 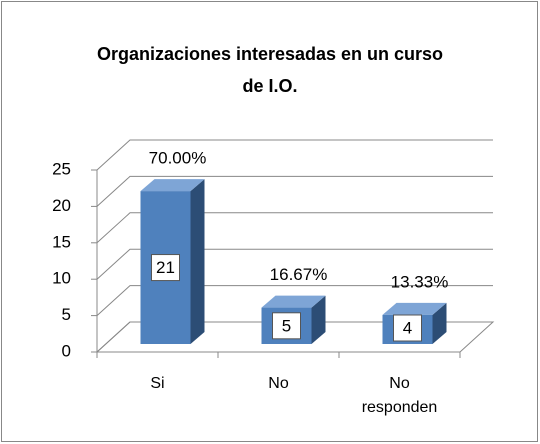 I want to click on percent-label: 16.67%, so click(x=299, y=274).